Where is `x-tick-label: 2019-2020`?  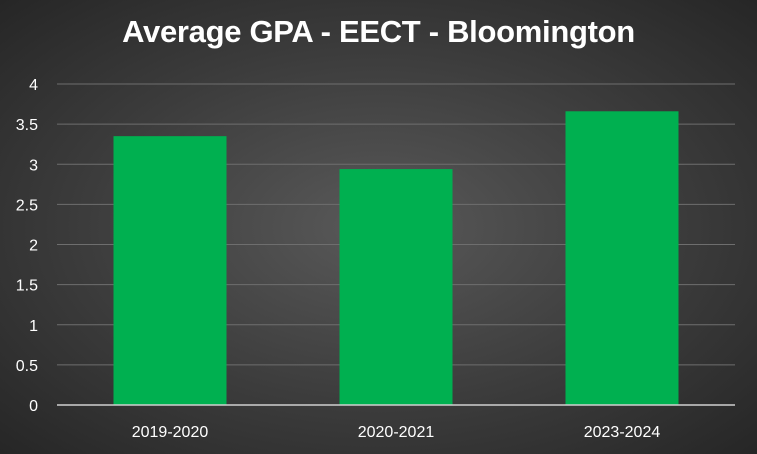 x-tick-label: 2019-2020 is located at coordinates (170, 432).